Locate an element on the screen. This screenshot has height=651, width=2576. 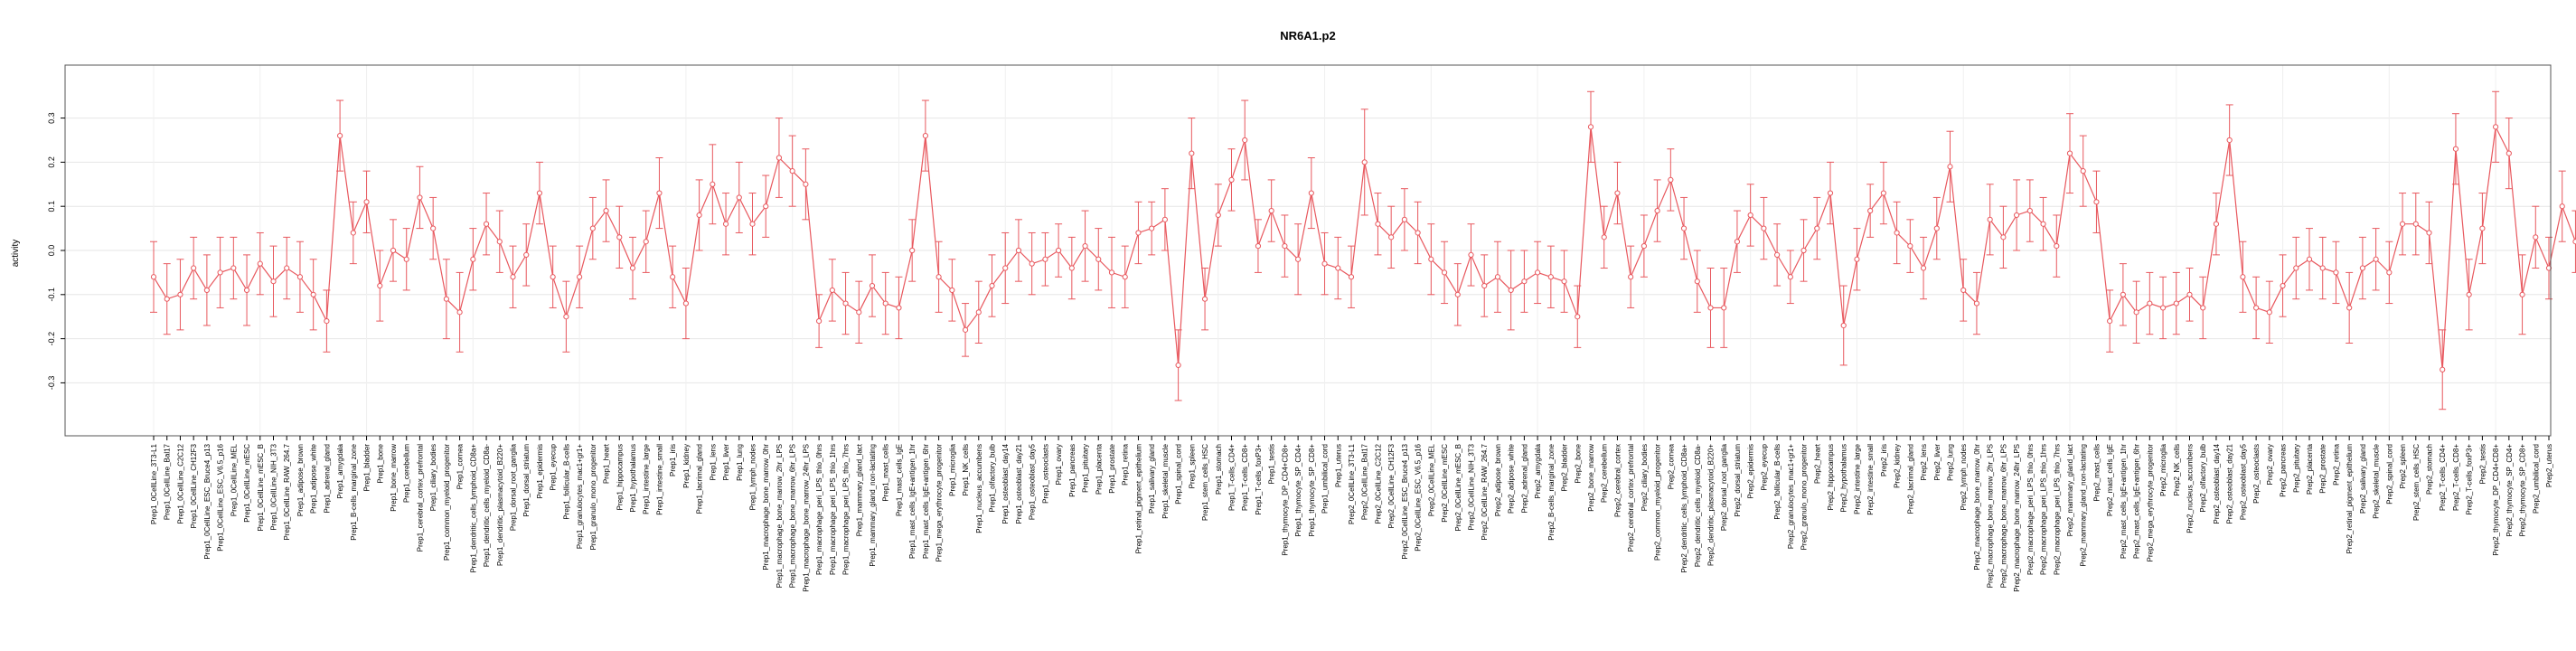
x-tick-label-140: Prep2_macrophage_bone_marrow_24hr_LPS is located at coordinates (2017, 518).